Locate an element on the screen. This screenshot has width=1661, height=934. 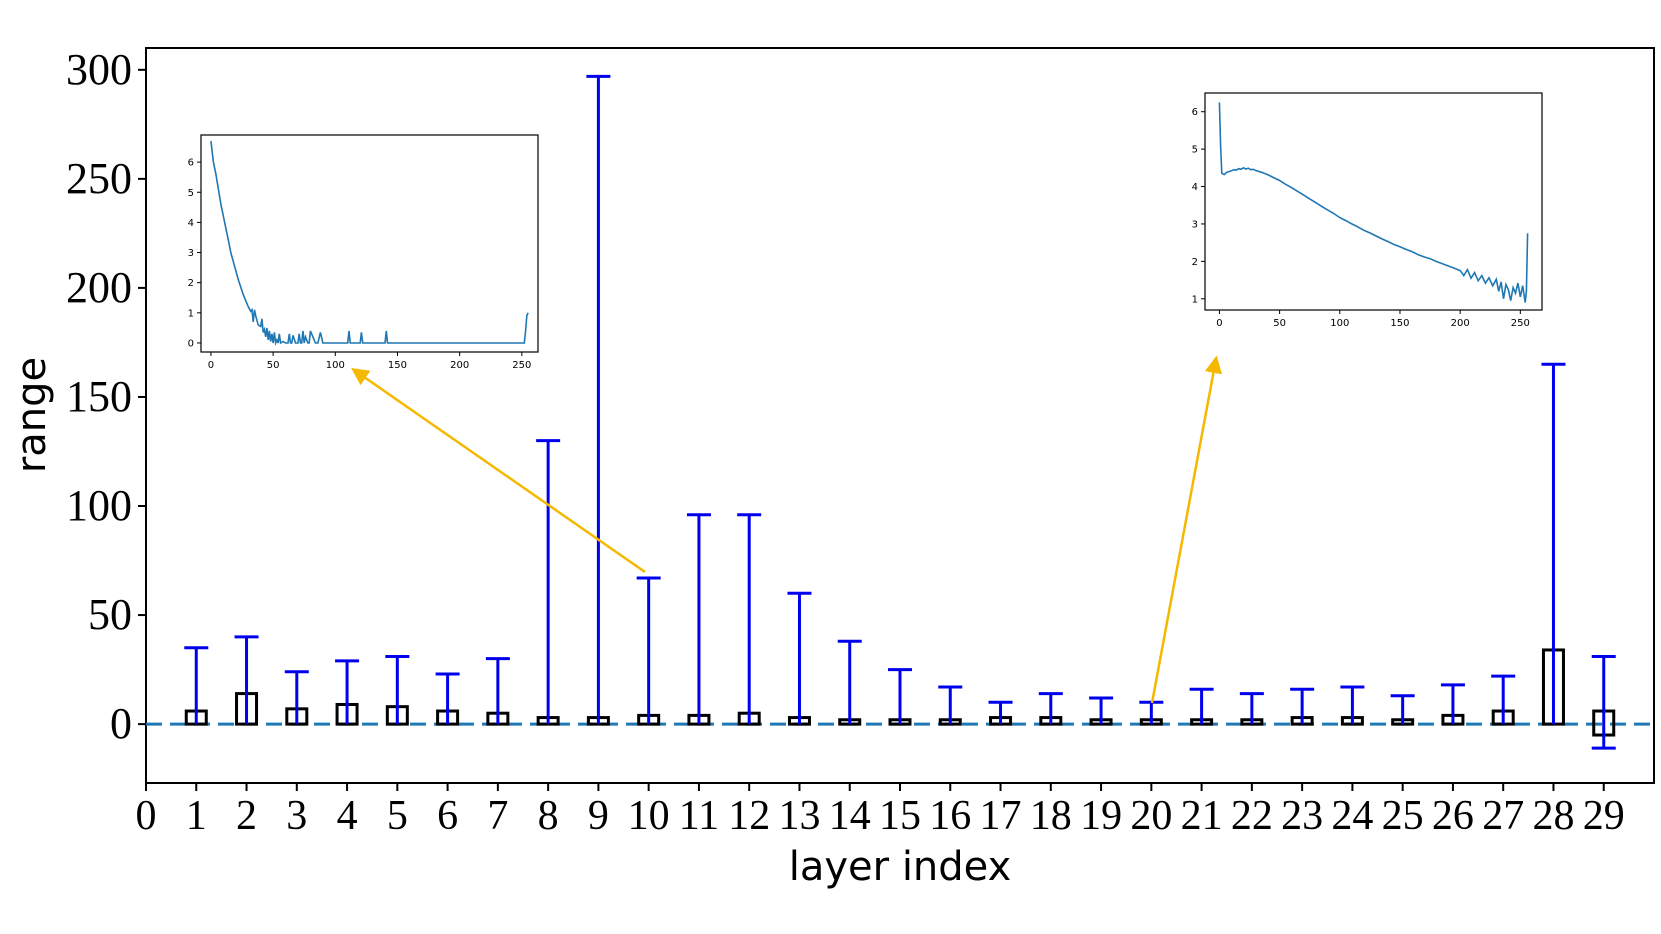
layer-13-mark is located at coordinates (799, 658).